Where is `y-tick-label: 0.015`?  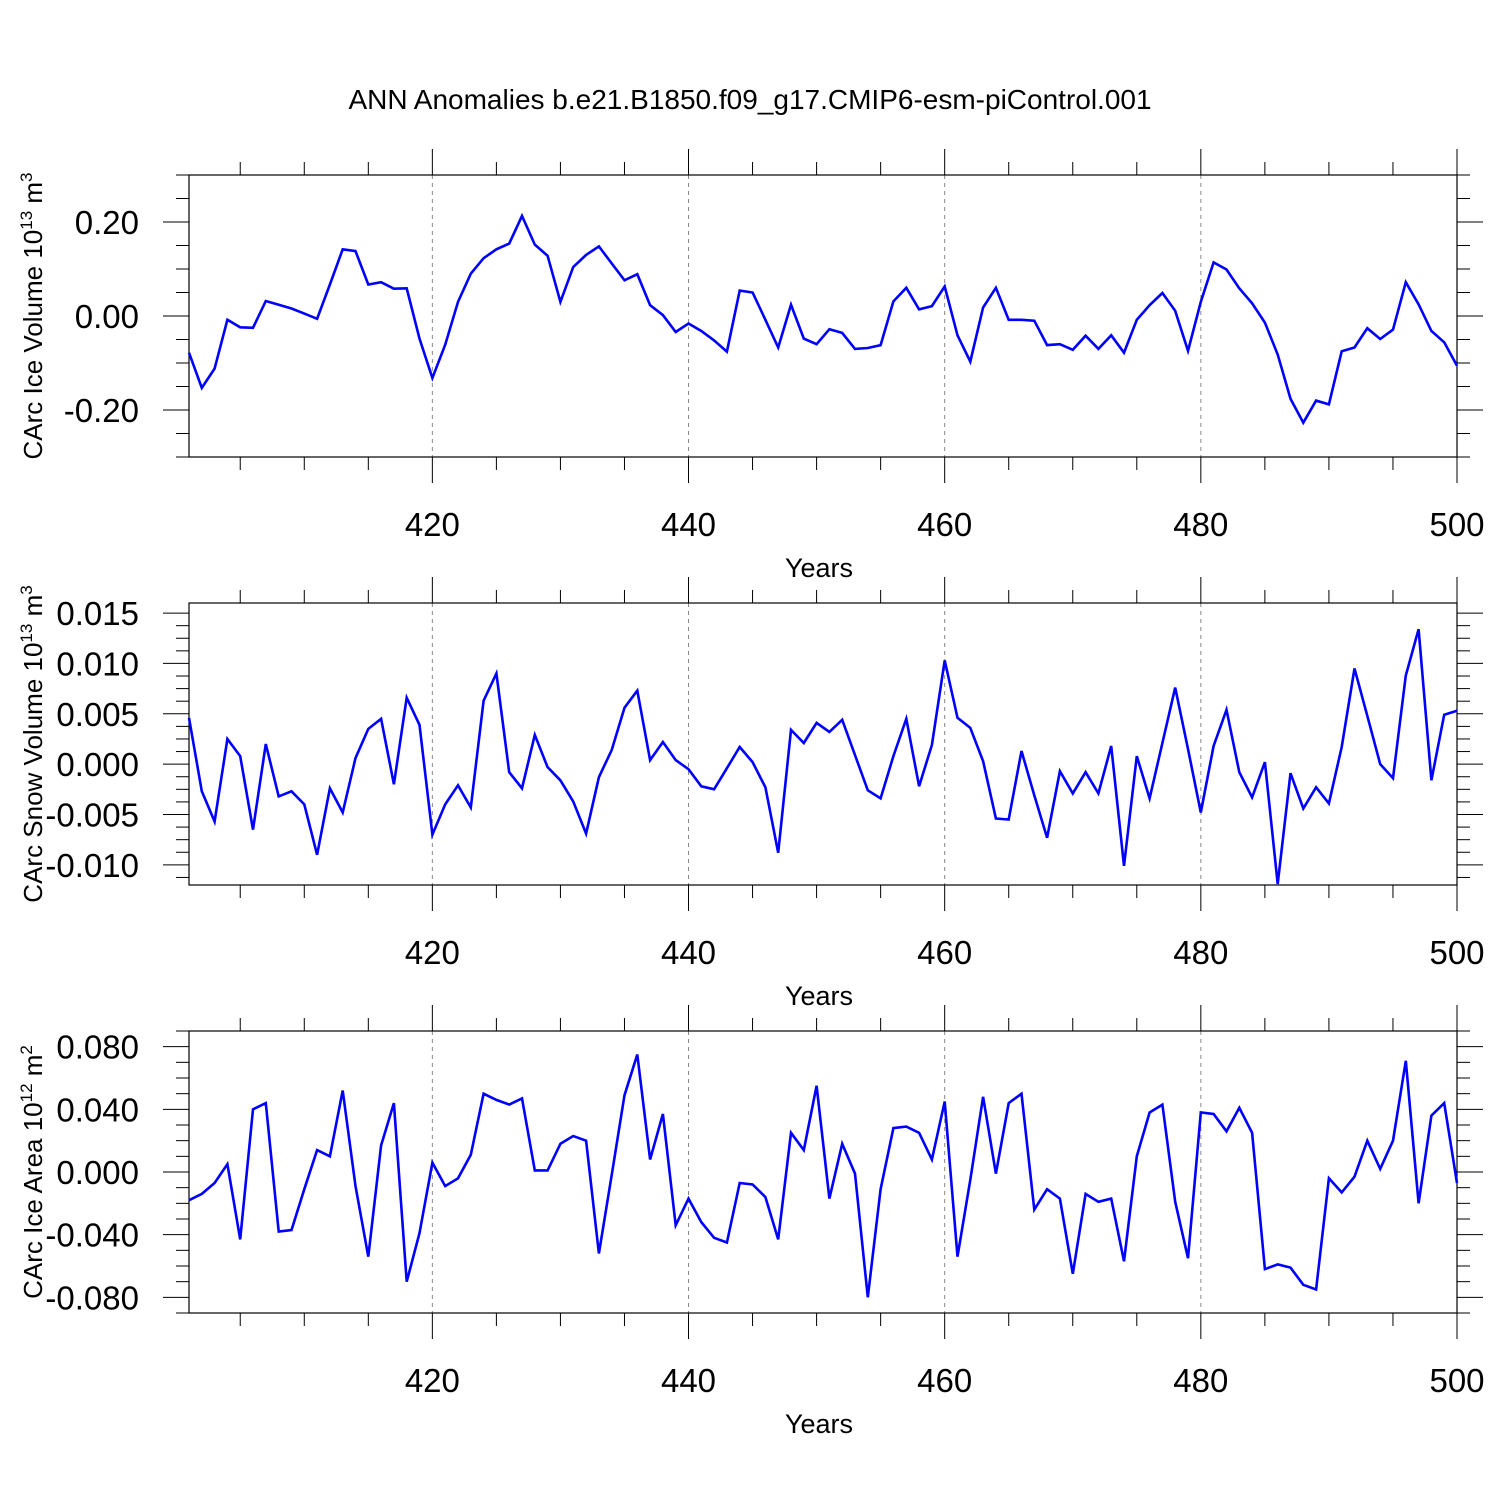
y-tick-label: 0.015 is located at coordinates (97, 613).